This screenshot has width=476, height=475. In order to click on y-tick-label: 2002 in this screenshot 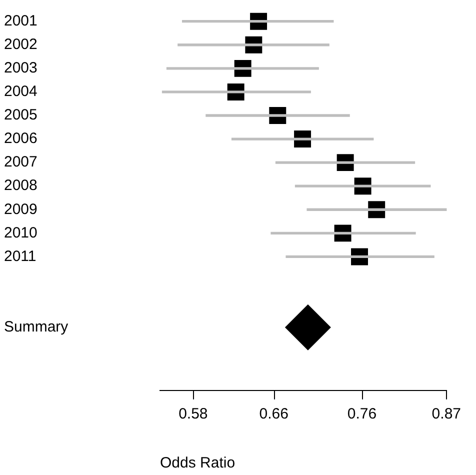, I will do `click(21, 45)`.